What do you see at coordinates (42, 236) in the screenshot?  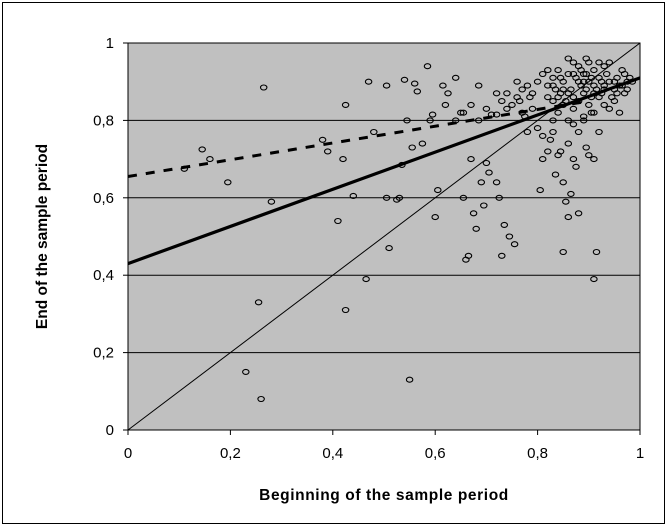 I see `y-axis-title: End of the sample period` at bounding box center [42, 236].